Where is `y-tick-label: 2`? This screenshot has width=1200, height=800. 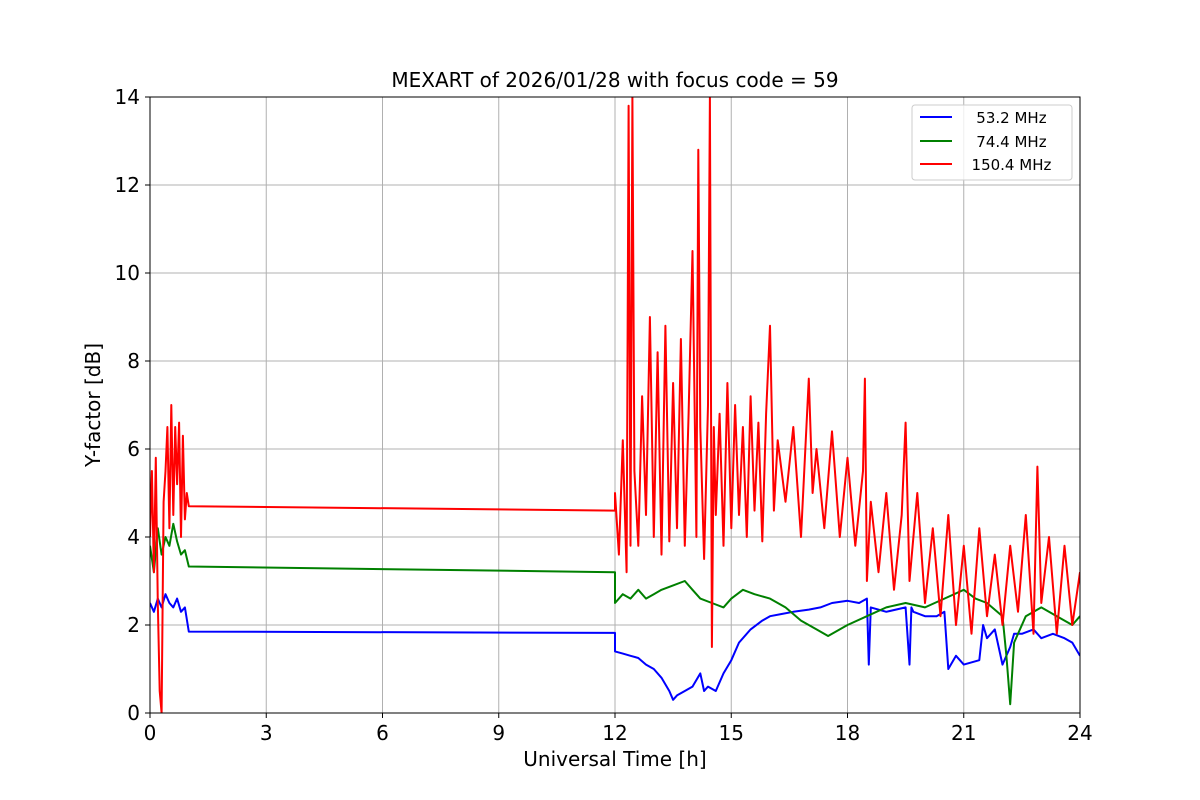 y-tick-label: 2 is located at coordinates (133, 625).